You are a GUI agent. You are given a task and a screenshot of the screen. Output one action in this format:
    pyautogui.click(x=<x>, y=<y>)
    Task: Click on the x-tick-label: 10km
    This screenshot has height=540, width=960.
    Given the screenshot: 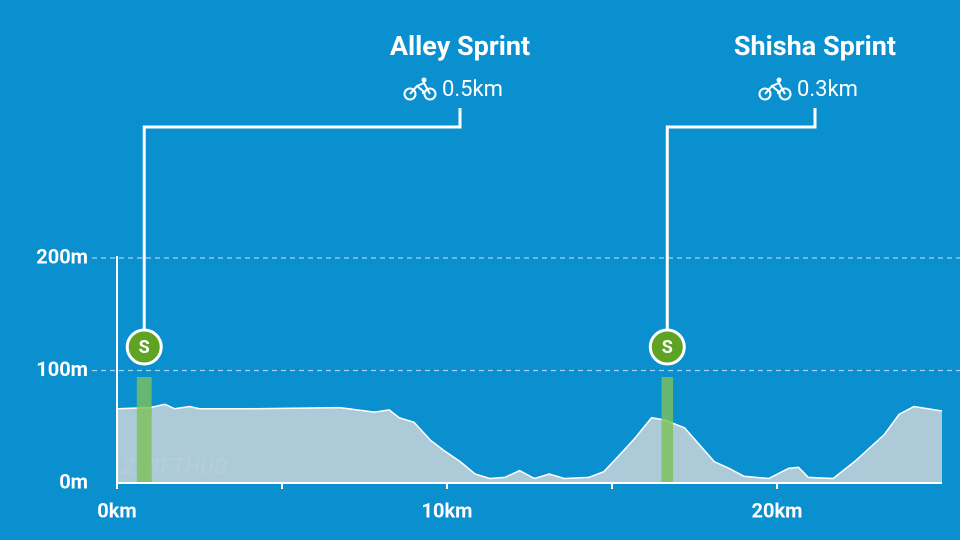 What is the action you would take?
    pyautogui.click(x=447, y=510)
    